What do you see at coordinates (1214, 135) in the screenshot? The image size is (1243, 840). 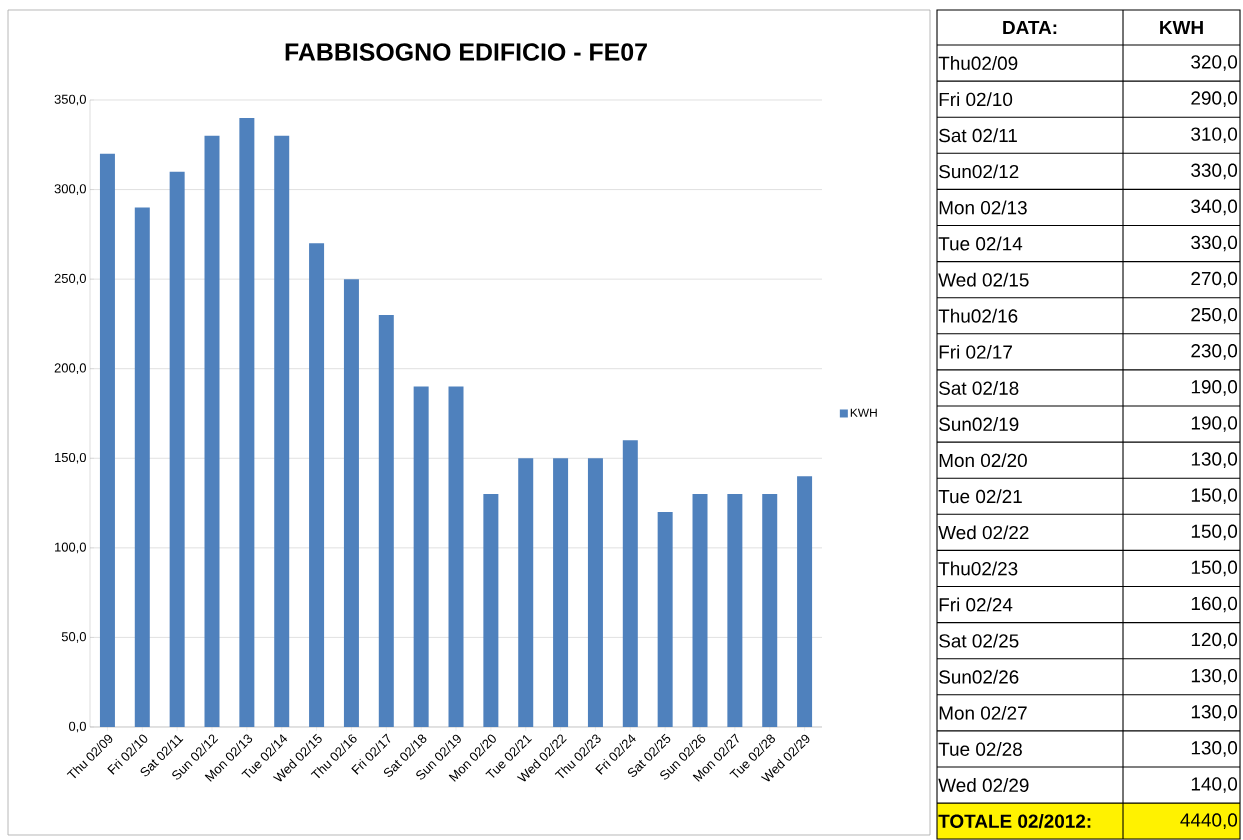 I see `text: 310,0` at bounding box center [1214, 135].